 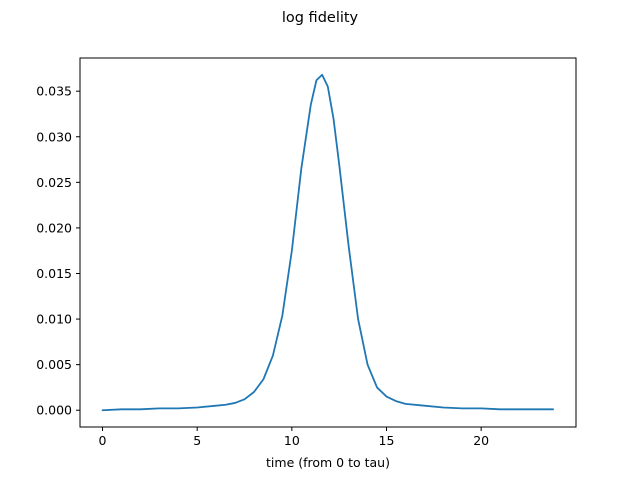 I want to click on x-tick-label: 10, so click(x=292, y=440).